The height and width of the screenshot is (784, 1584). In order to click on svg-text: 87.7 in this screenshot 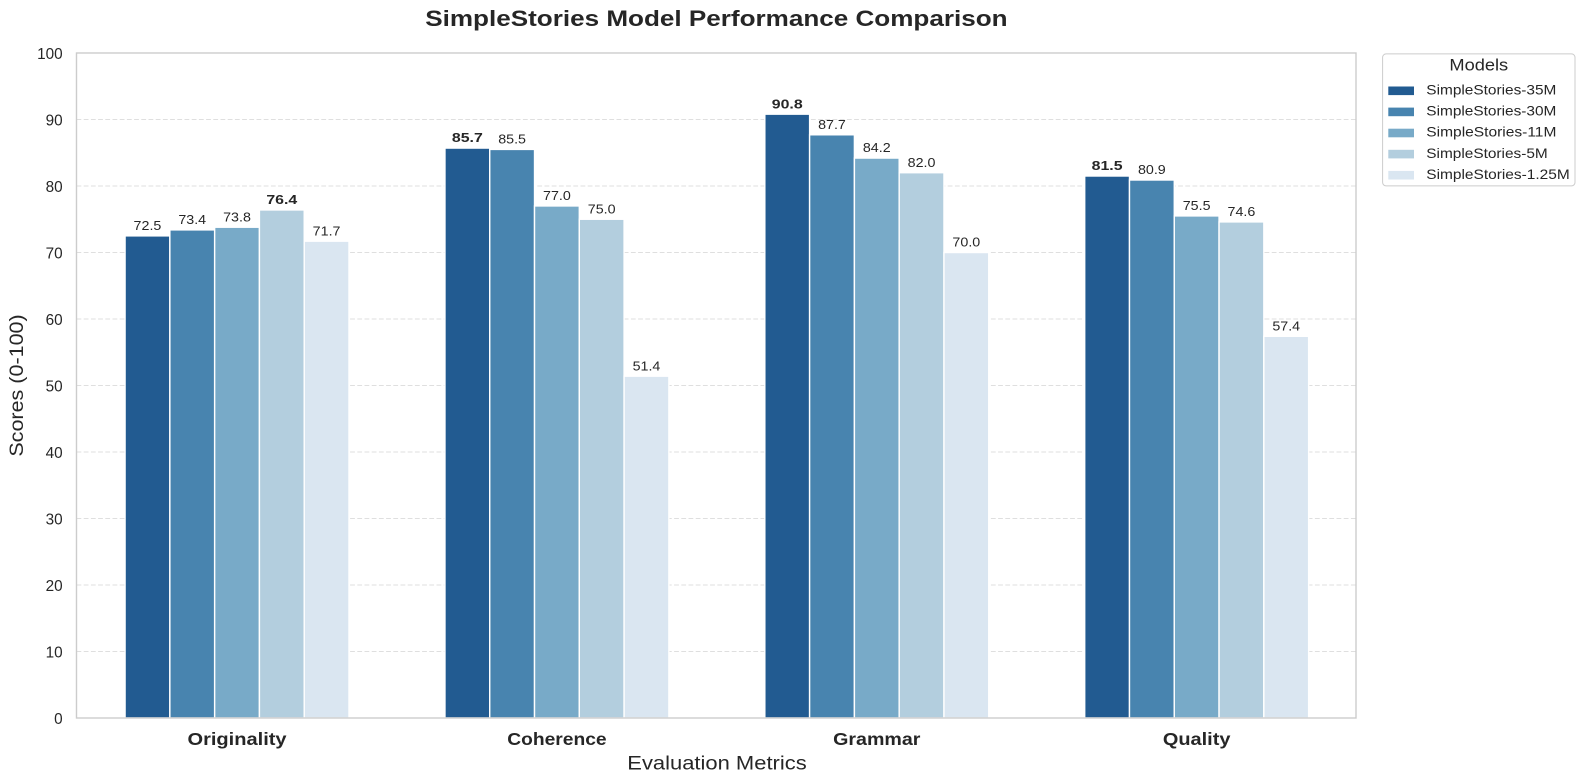, I will do `click(832, 125)`.